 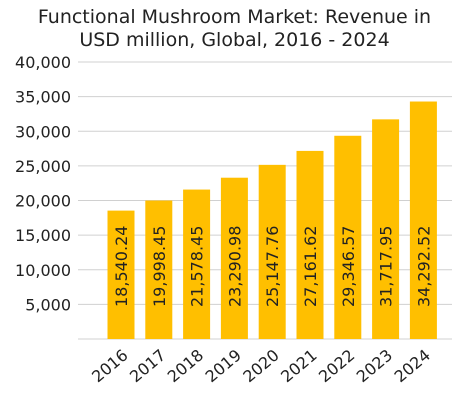 I want to click on x-tick-label: 2017, so click(x=147, y=366).